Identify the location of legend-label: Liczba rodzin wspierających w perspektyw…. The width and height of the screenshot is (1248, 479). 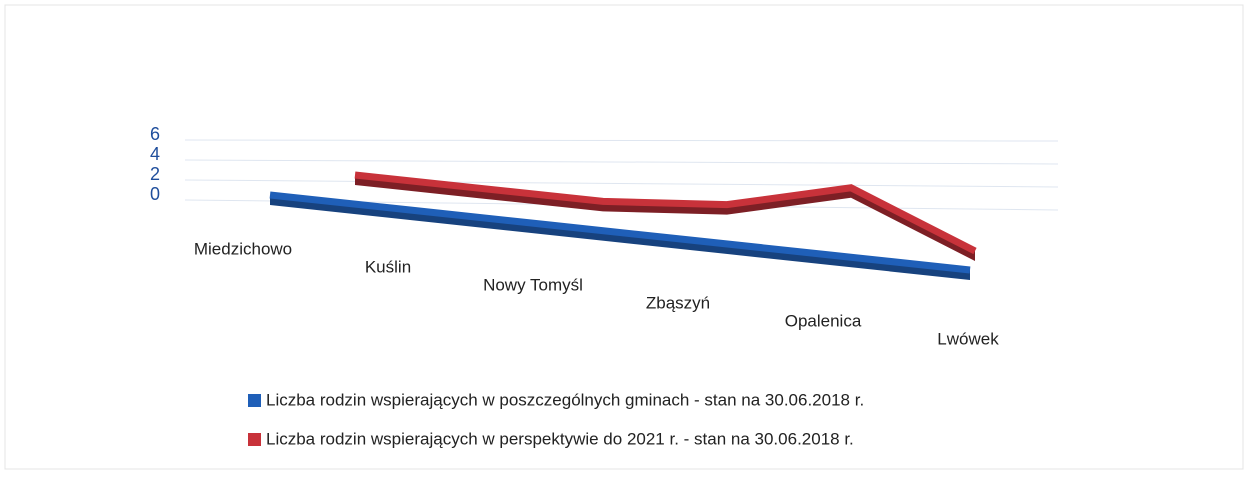
(560, 438).